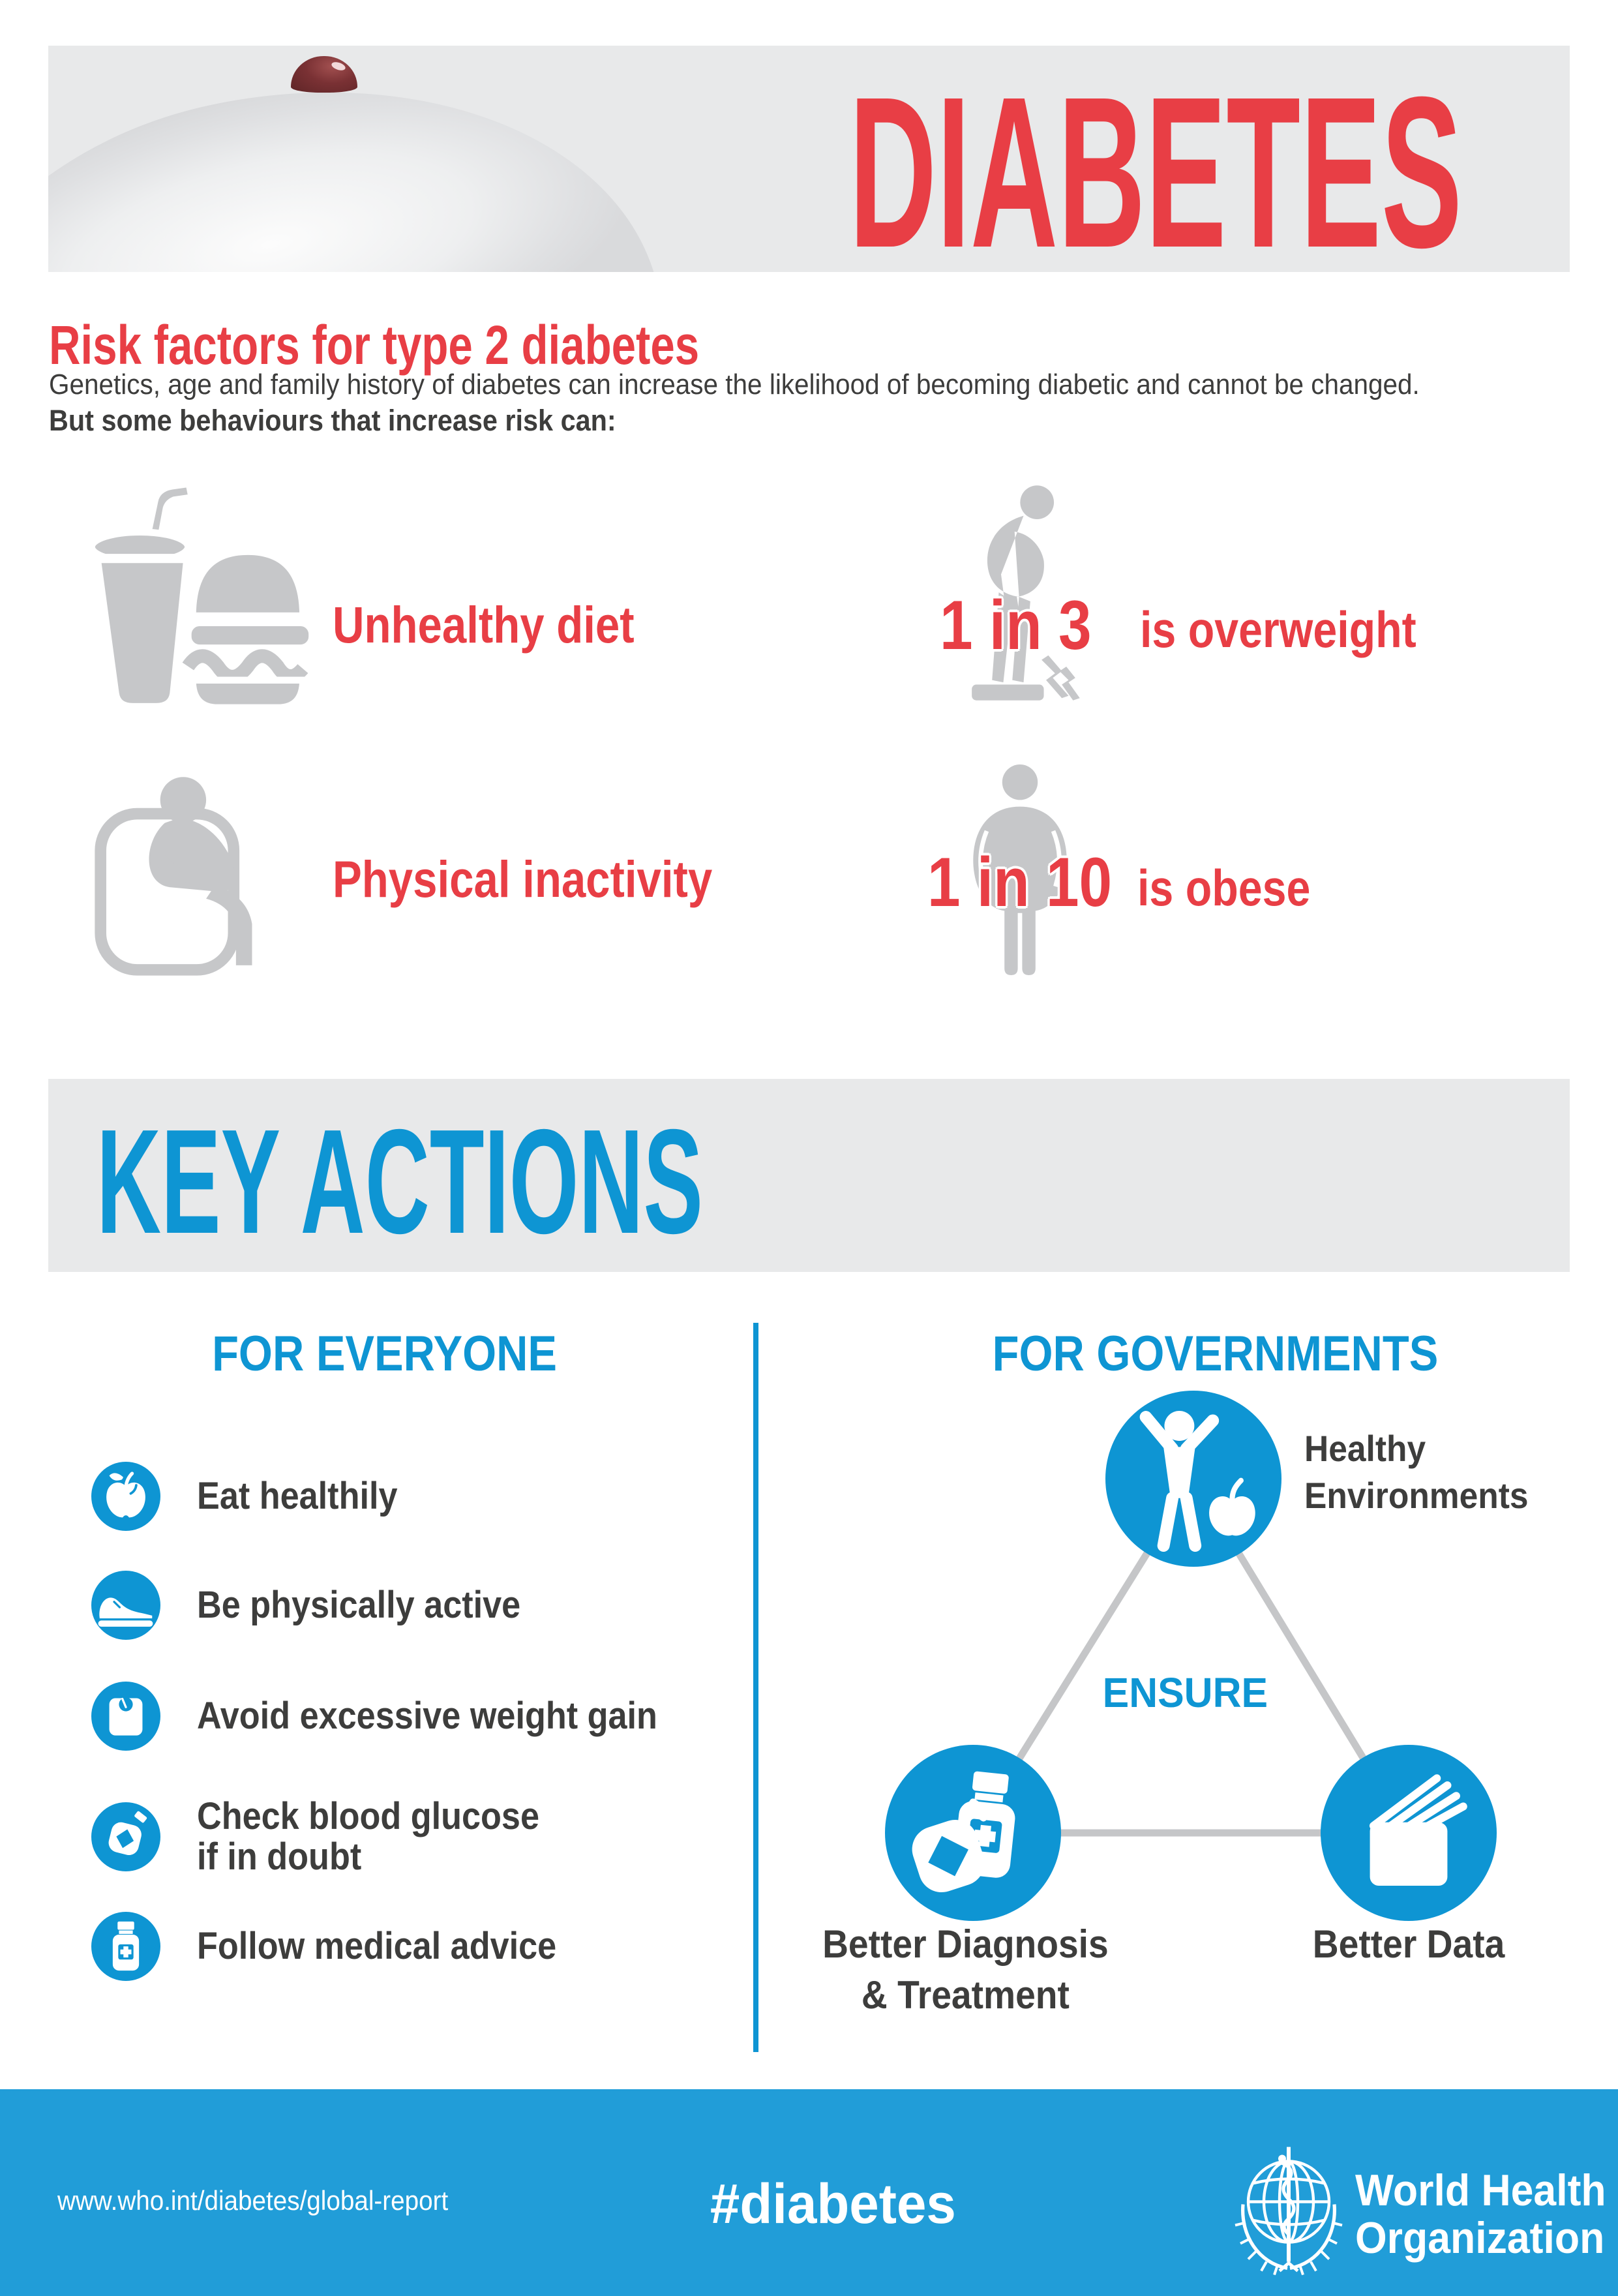  Describe the element at coordinates (125, 1946) in the screenshot. I see `medicine-bottle-icon` at that location.